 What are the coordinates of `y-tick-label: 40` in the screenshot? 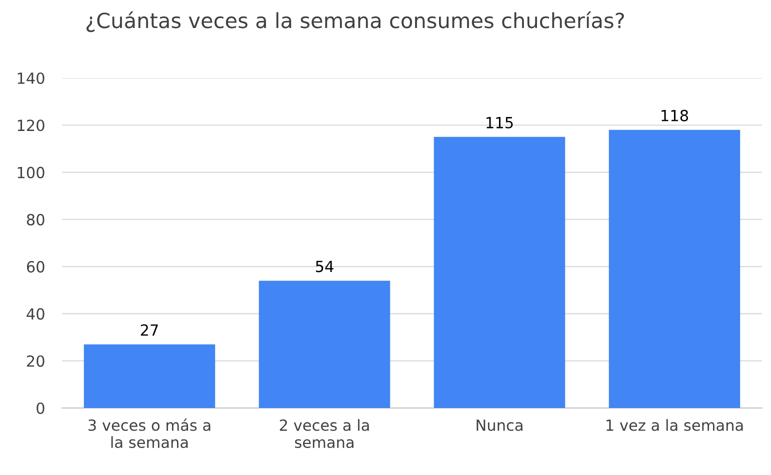 It's located at (35, 314).